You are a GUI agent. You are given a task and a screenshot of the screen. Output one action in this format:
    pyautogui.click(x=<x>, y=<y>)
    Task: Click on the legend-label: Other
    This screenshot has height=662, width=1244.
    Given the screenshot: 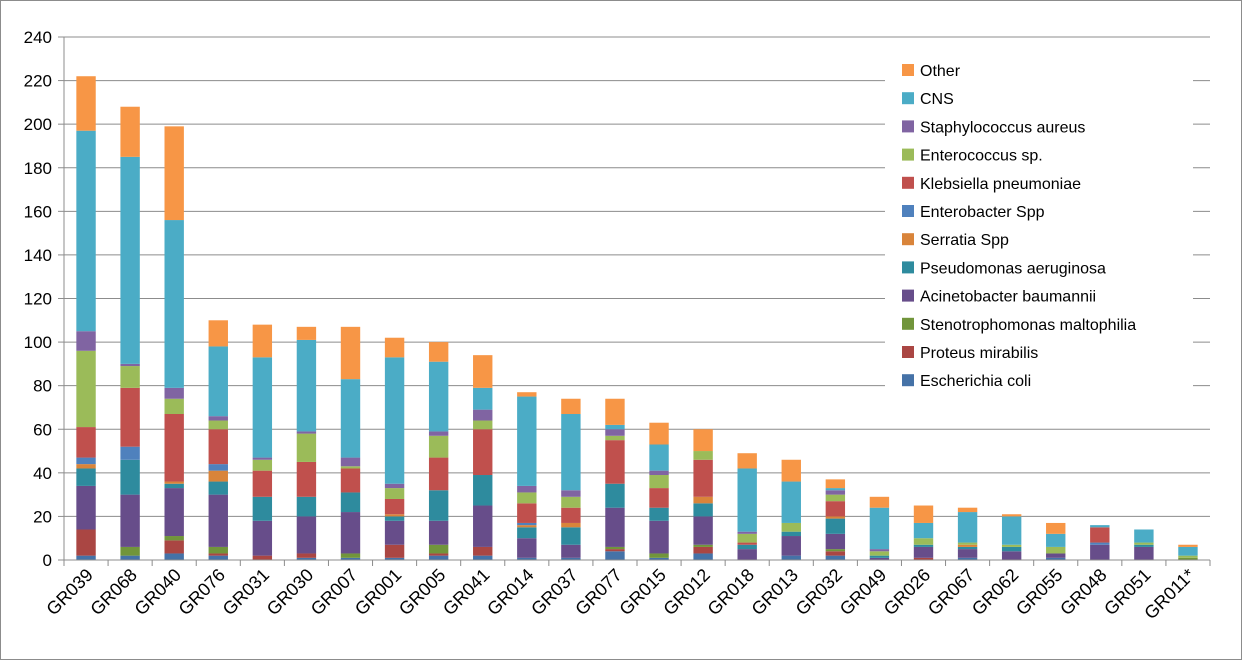 What is the action you would take?
    pyautogui.click(x=940, y=71)
    